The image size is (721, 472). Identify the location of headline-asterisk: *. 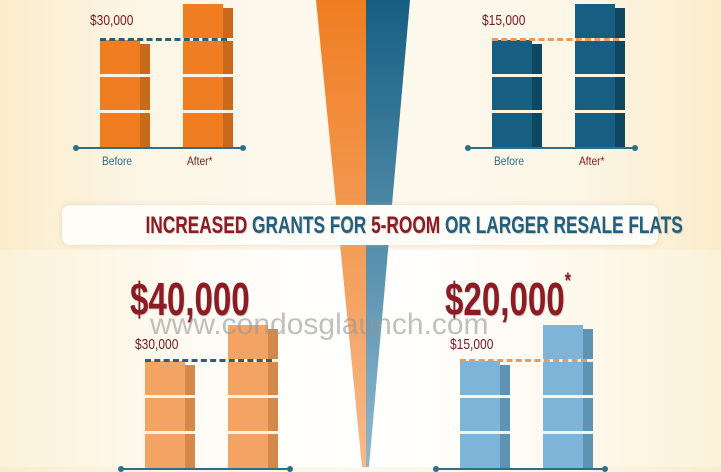
(567, 280).